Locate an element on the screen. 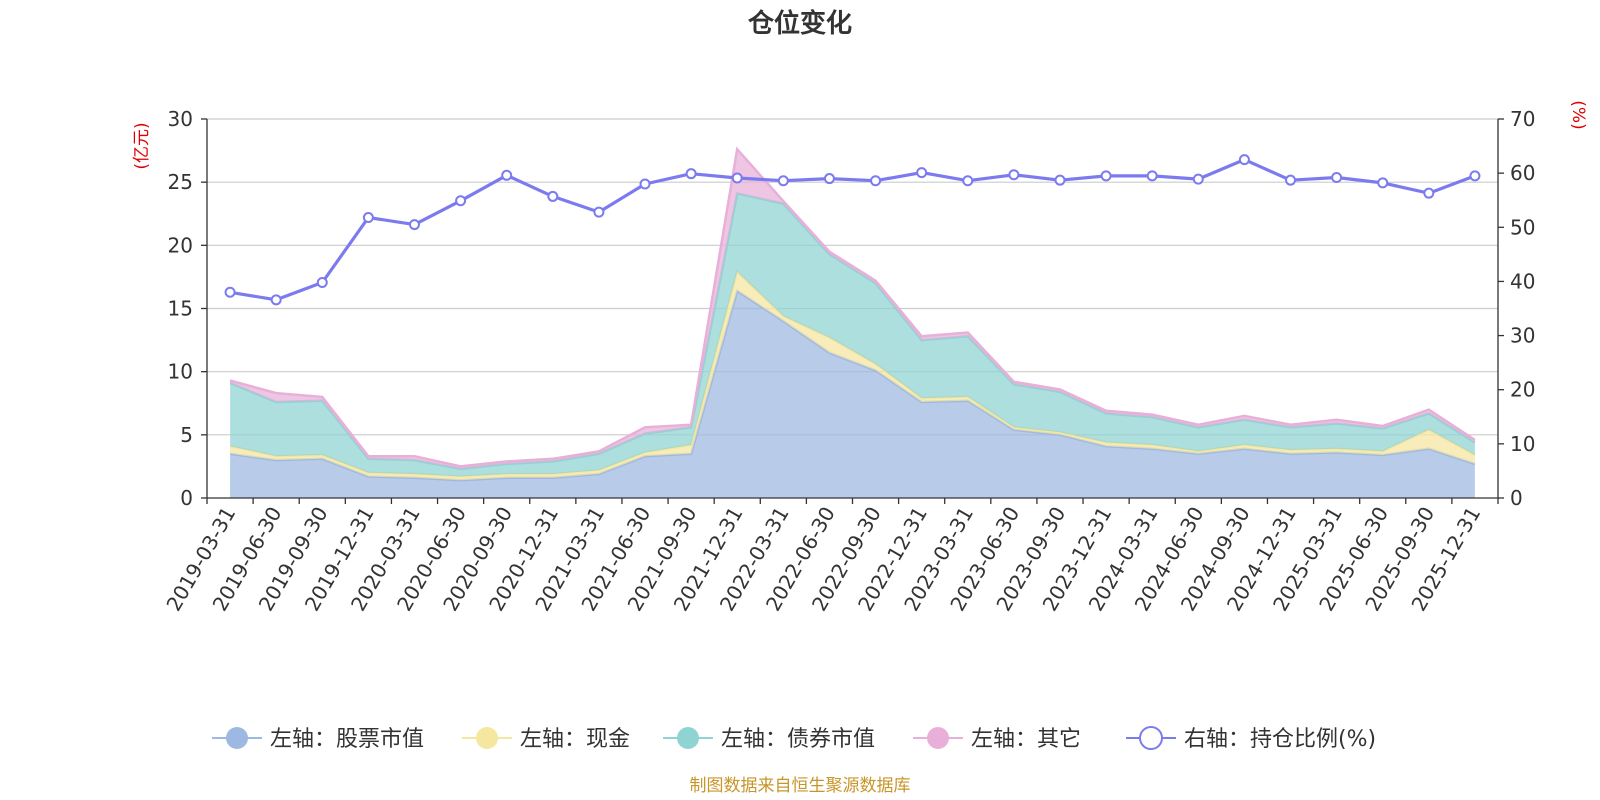 This screenshot has width=1600, height=800. left-axis-tick-label: 20 is located at coordinates (180, 245).